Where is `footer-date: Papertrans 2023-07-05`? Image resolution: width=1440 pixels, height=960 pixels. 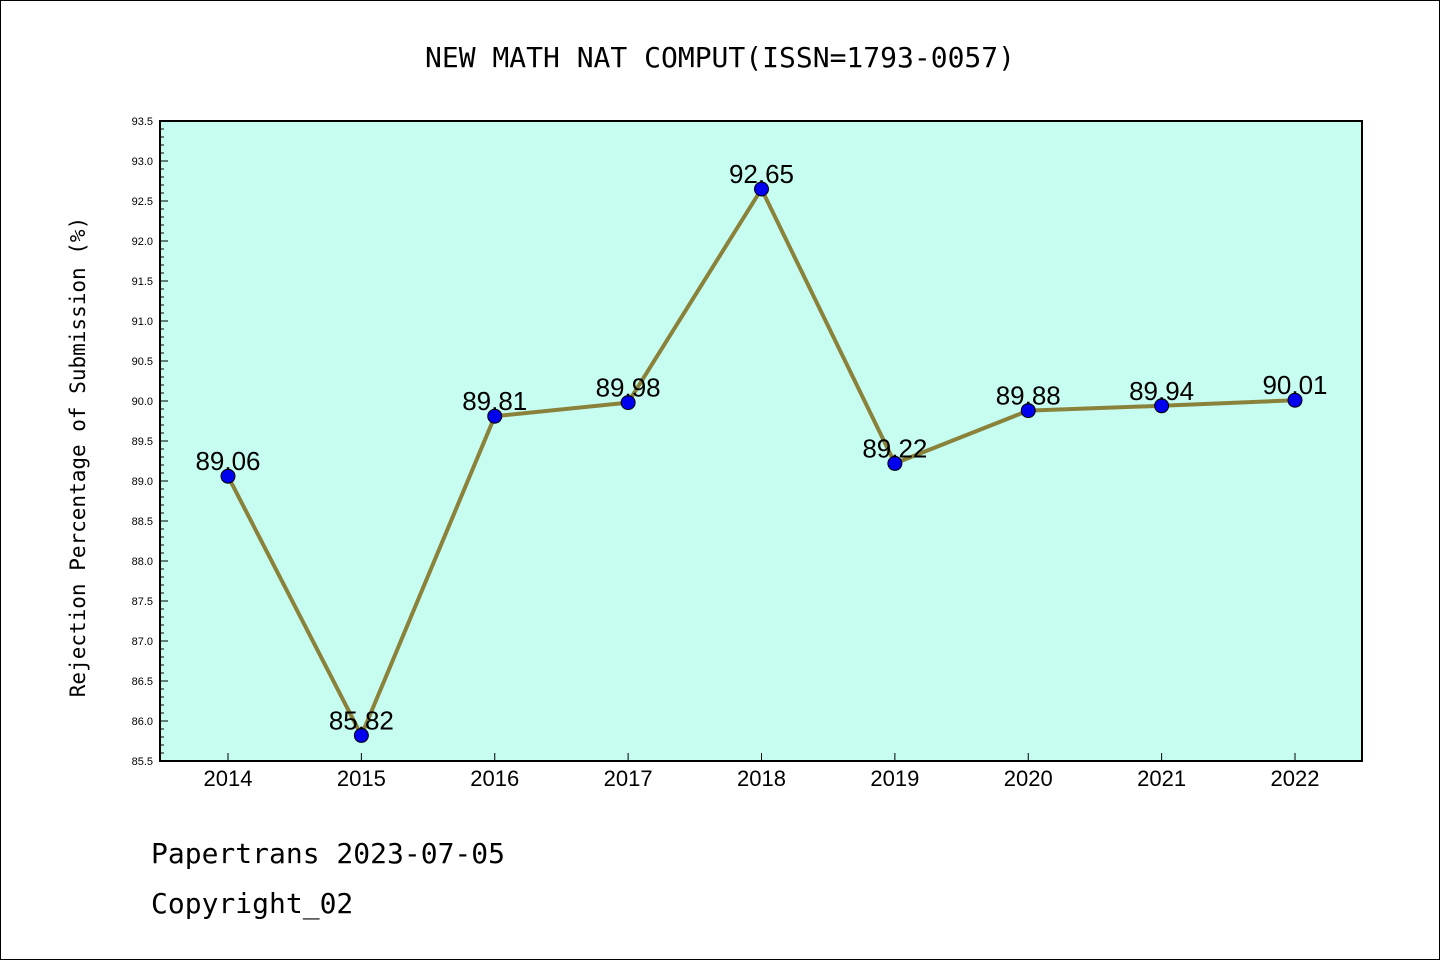
footer-date: Papertrans 2023-07-05 is located at coordinates (328, 853).